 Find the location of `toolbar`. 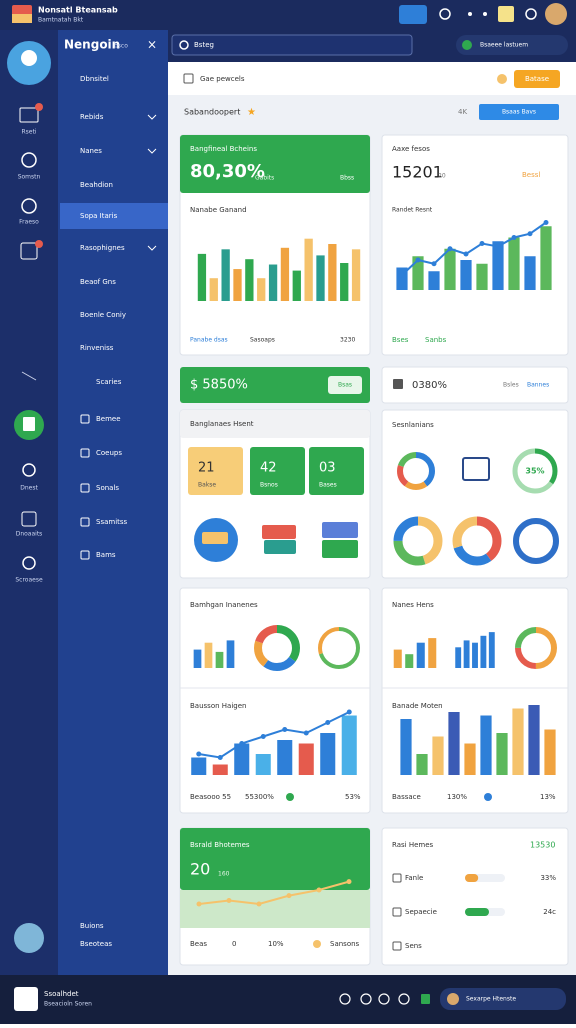

toolbar is located at coordinates (372, 78).